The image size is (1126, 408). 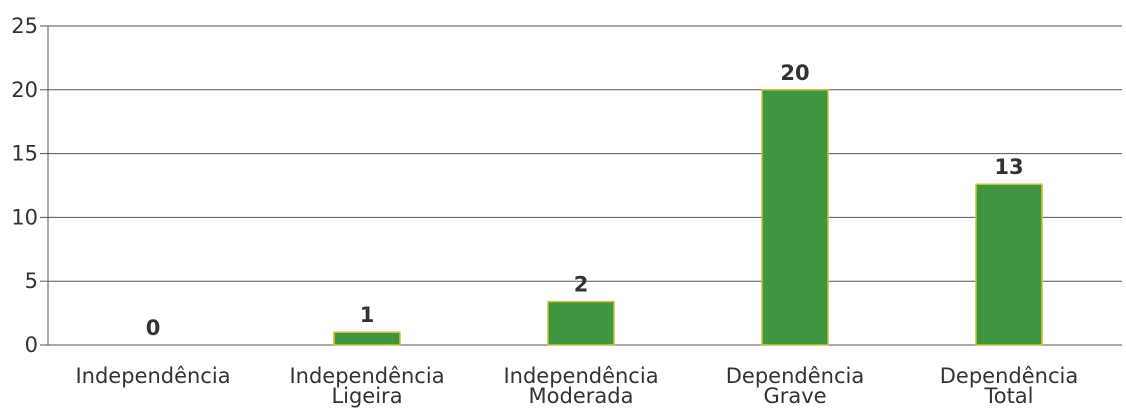 I want to click on data-label: 0, so click(x=153, y=328).